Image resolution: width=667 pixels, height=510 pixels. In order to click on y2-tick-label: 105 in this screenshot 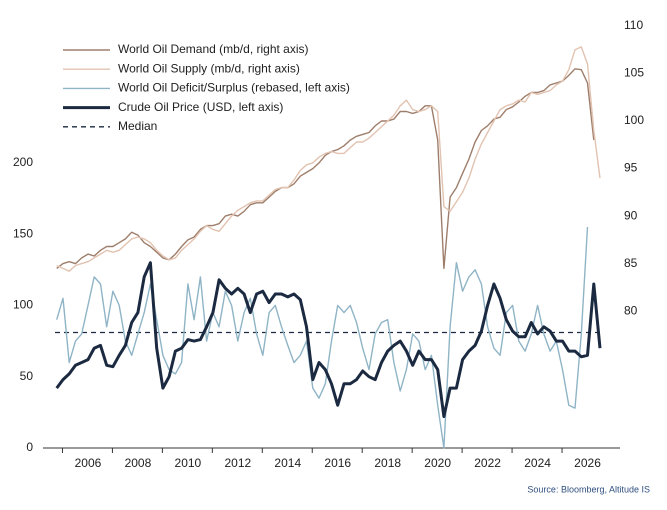, I will do `click(634, 73)`.